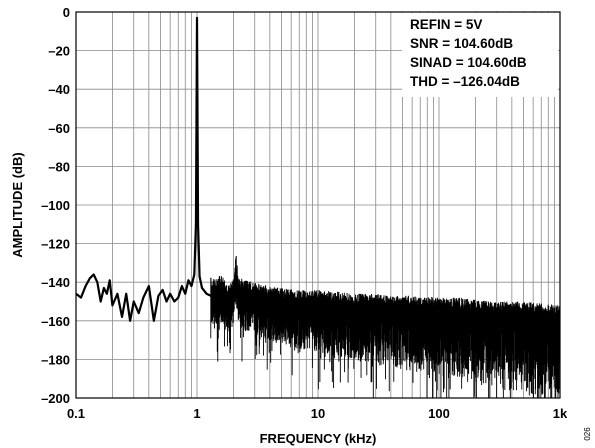 The image size is (595, 448). Describe the element at coordinates (76, 413) in the screenshot. I see `x-tick-label: 0.1` at that location.